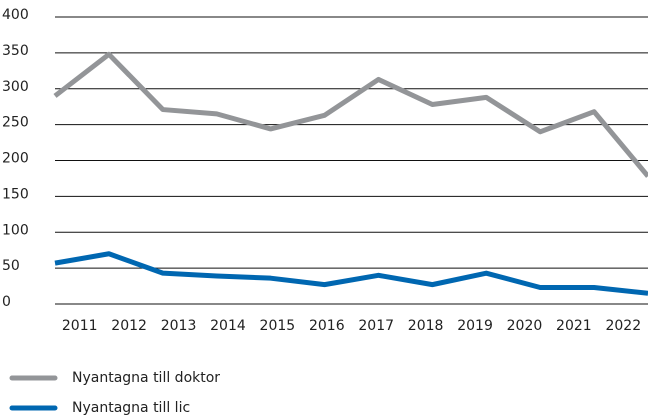 This screenshot has height=418, width=648. What do you see at coordinates (327, 326) in the screenshot?
I see `x-tick-label: 2016` at bounding box center [327, 326].